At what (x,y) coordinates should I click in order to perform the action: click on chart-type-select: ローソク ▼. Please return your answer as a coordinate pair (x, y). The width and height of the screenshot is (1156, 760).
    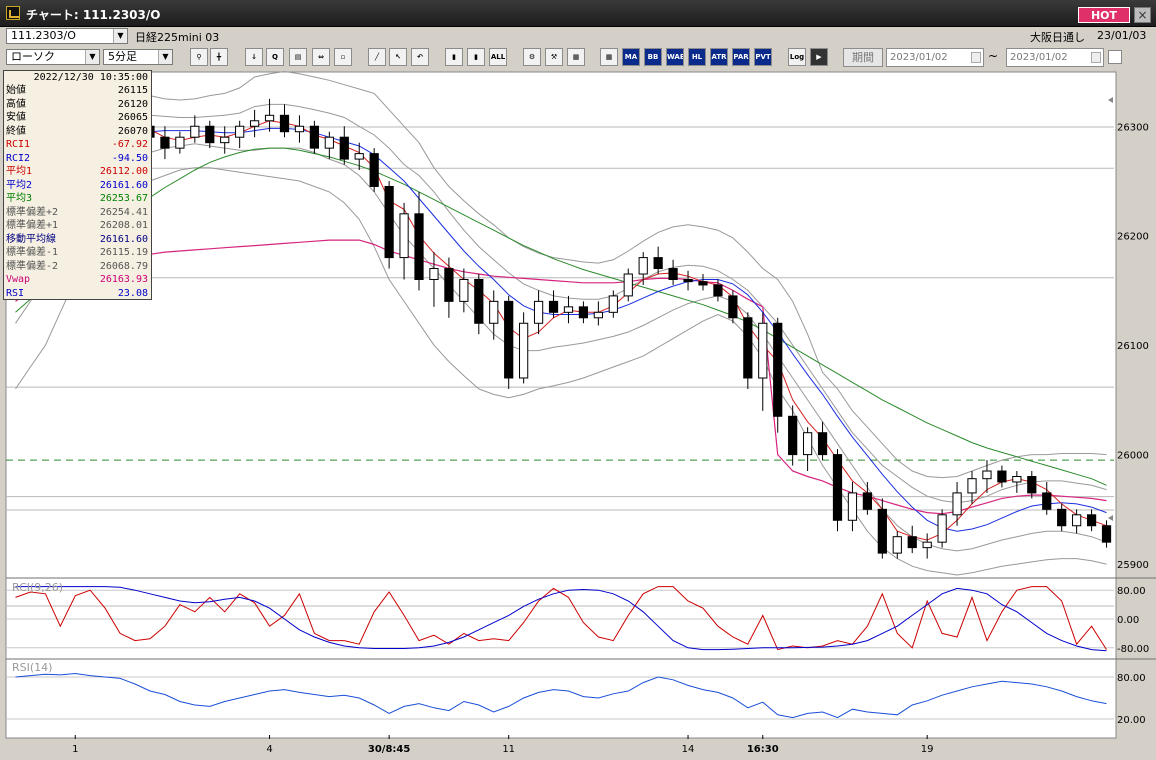
    Looking at the image, I should click on (53, 57).